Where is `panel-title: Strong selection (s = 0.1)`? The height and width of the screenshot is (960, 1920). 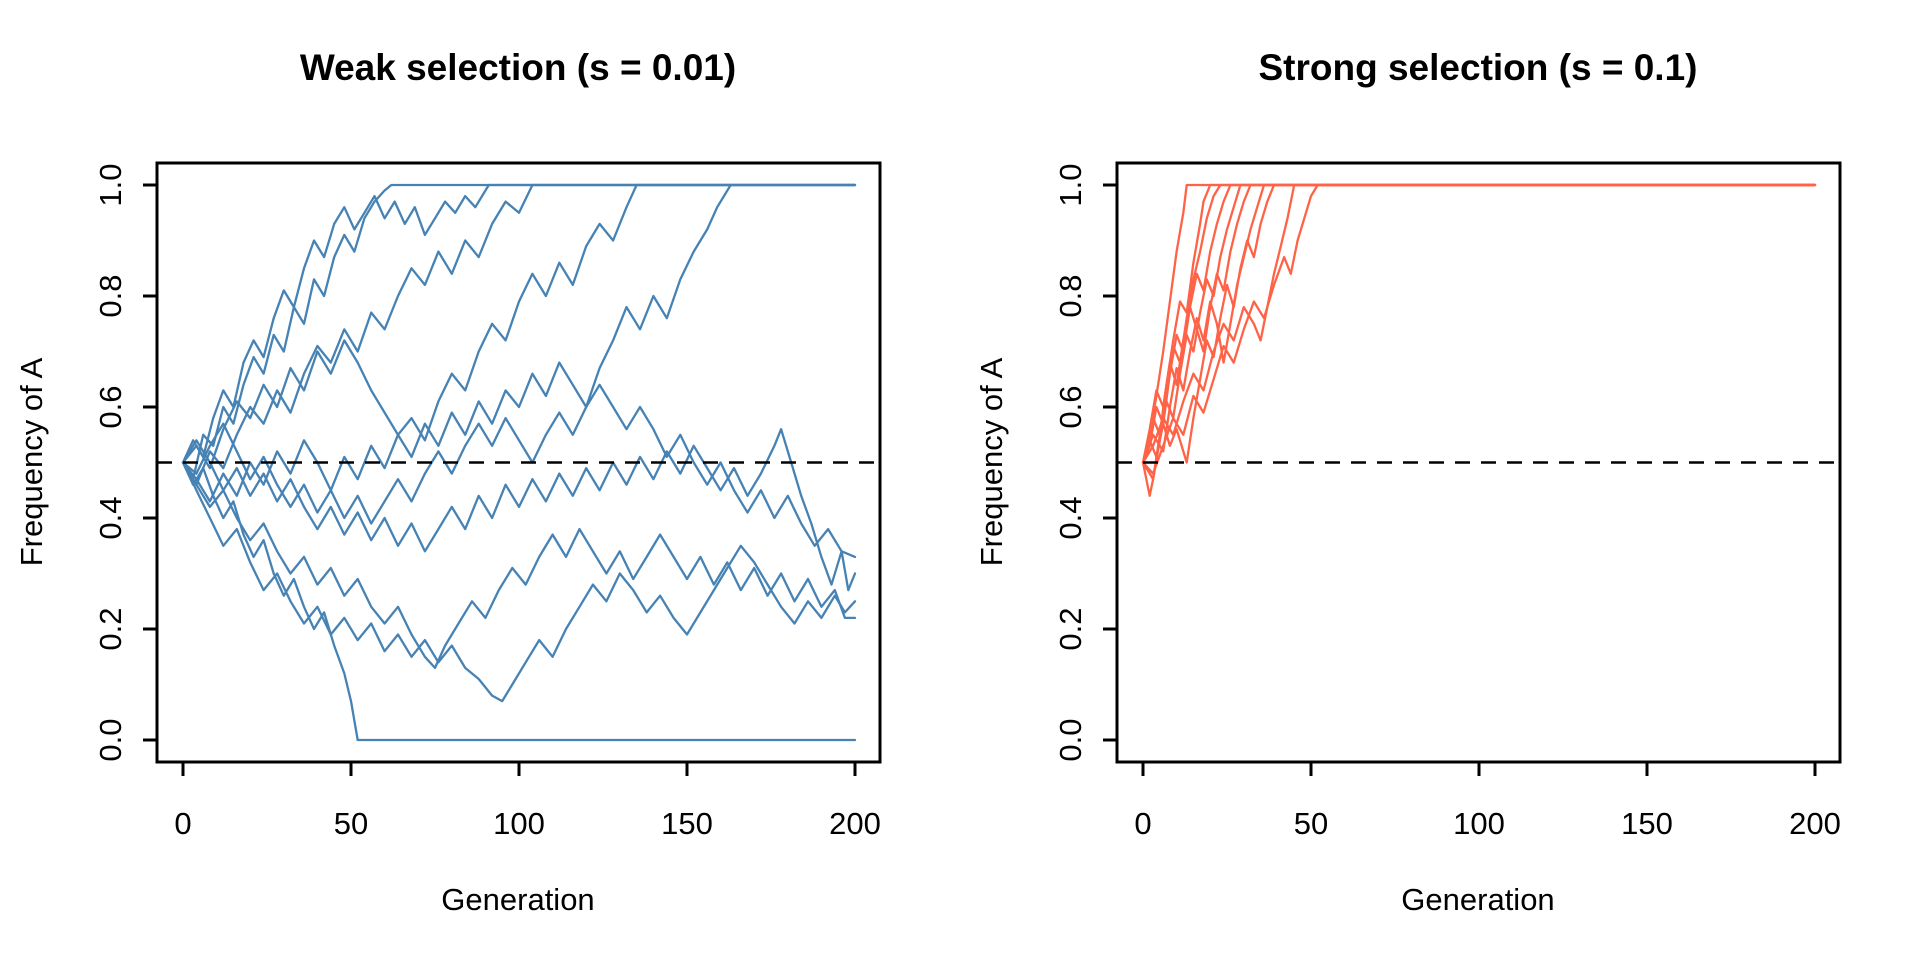 panel-title: Strong selection (s = 0.1) is located at coordinates (1478, 67).